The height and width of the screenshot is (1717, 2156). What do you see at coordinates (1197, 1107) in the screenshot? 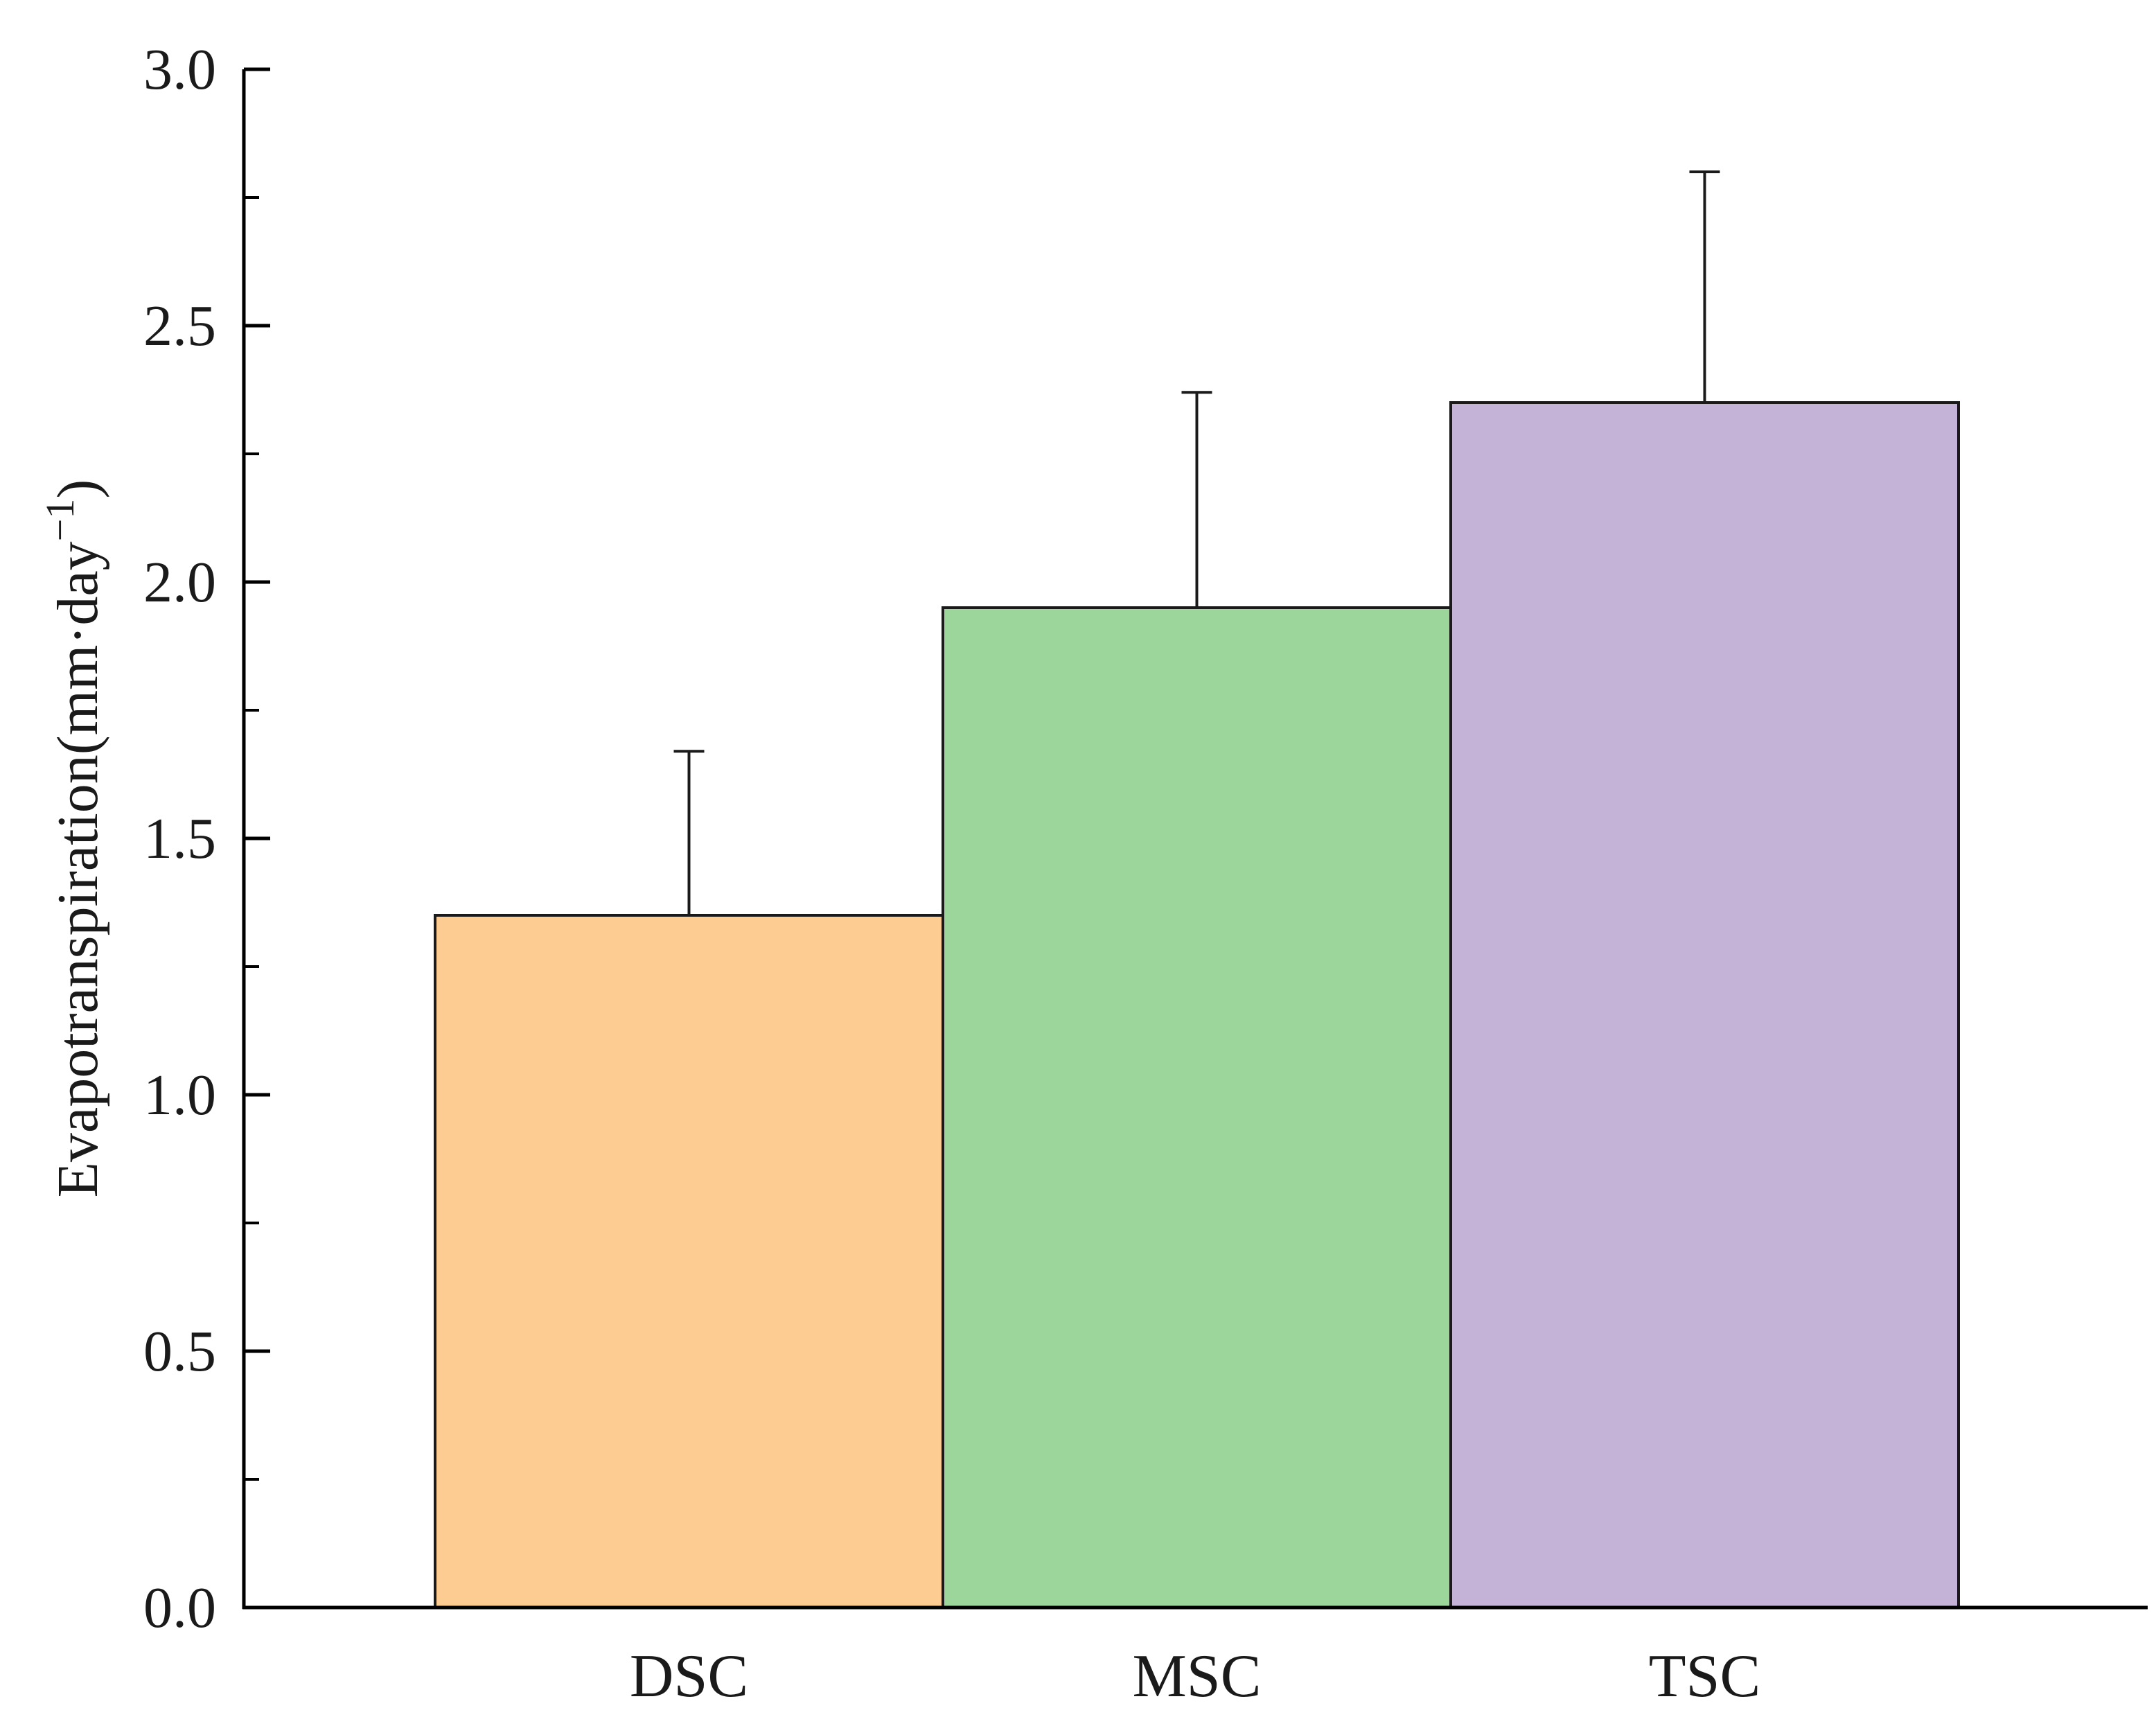
I see `bar-msc` at bounding box center [1197, 1107].